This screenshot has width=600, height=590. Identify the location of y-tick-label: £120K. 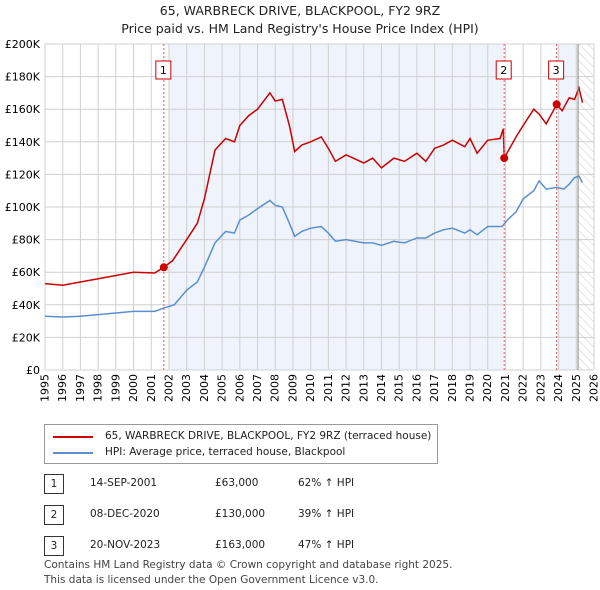
(23, 174).